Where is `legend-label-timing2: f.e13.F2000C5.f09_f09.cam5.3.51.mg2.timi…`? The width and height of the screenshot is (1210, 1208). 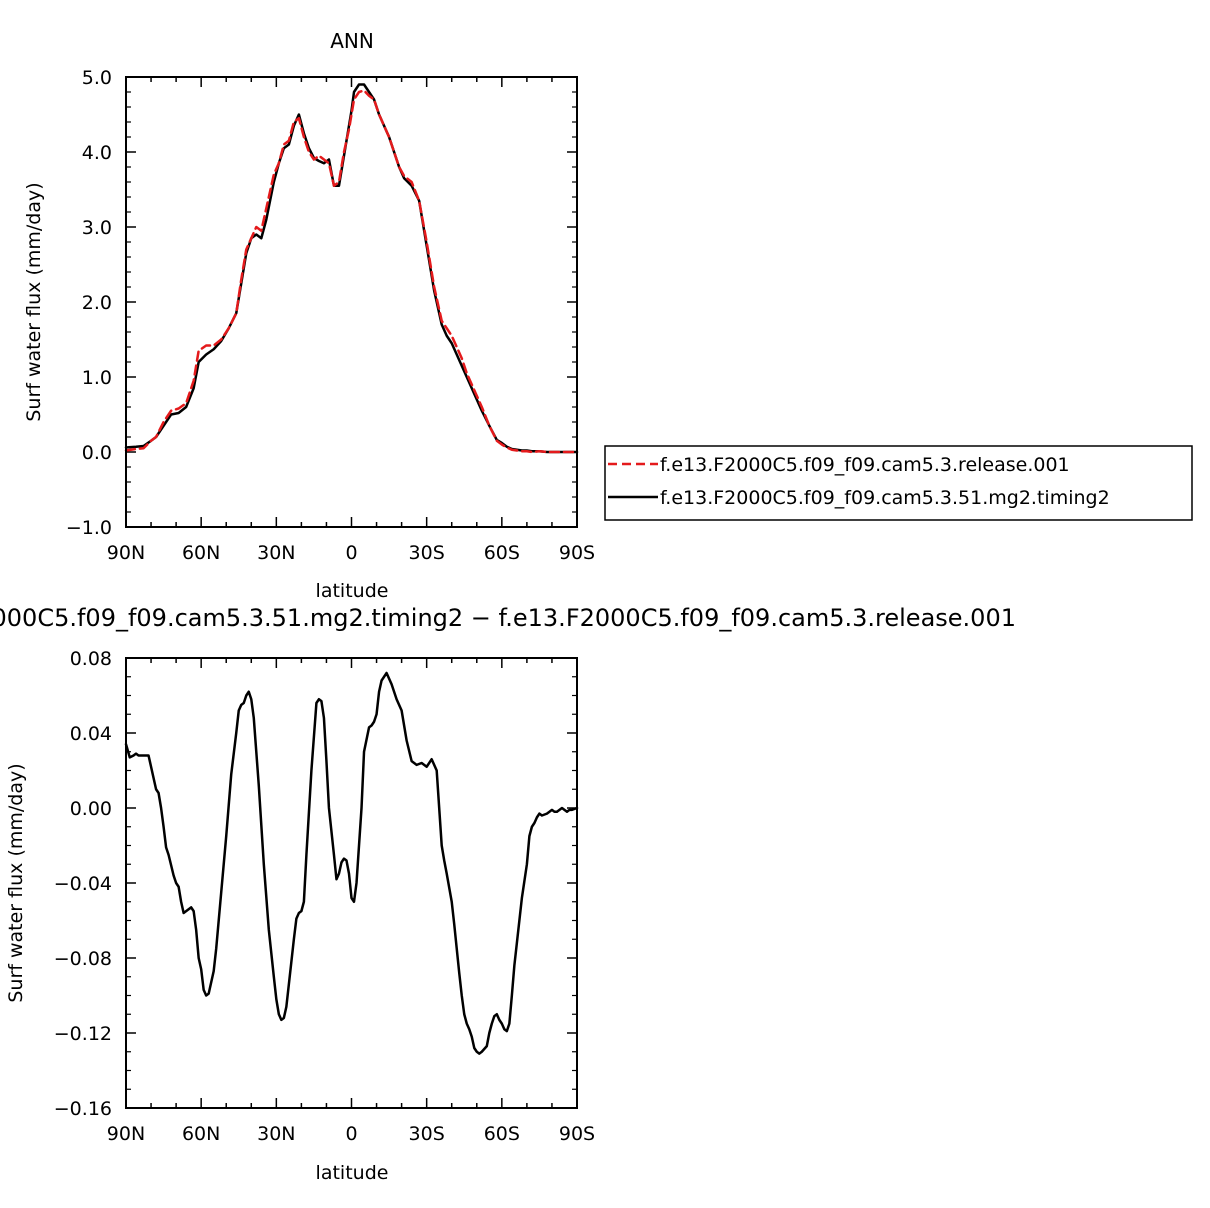 legend-label-timing2: f.e13.F2000C5.f09_f09.cam5.3.51.mg2.timi… is located at coordinates (885, 498).